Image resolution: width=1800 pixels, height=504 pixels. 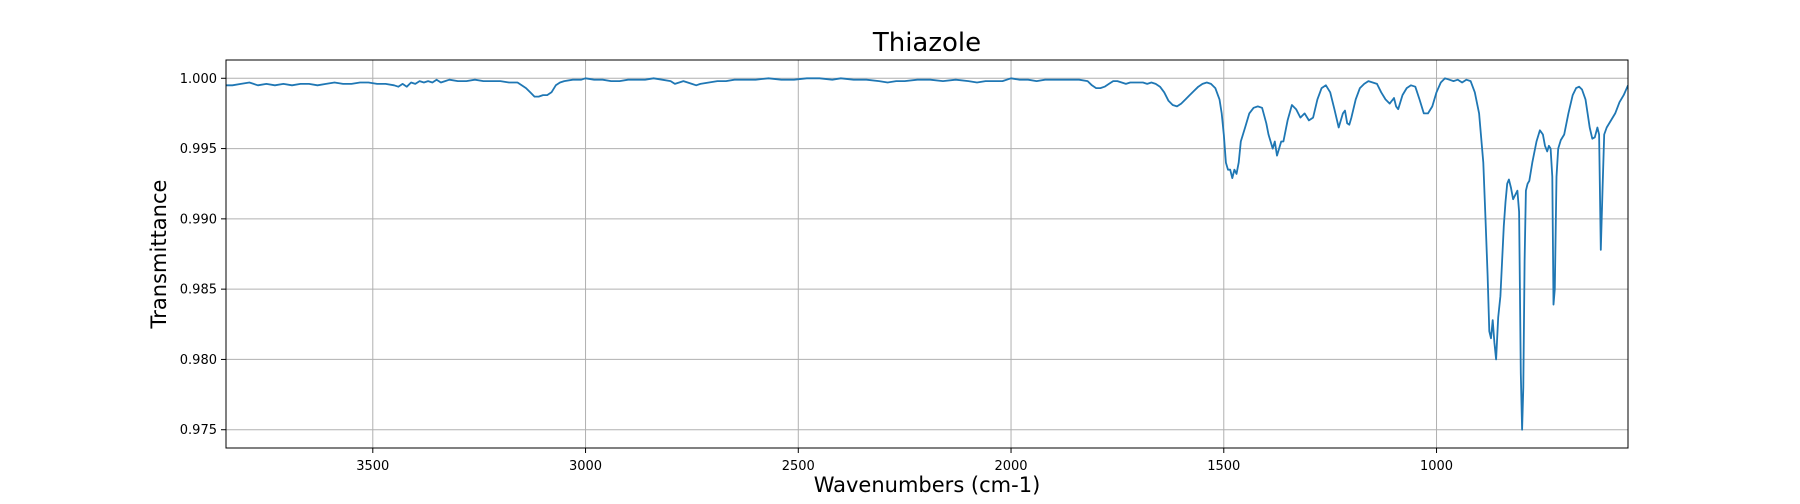 I want to click on y-tick-label: 0.995, so click(x=198, y=149).